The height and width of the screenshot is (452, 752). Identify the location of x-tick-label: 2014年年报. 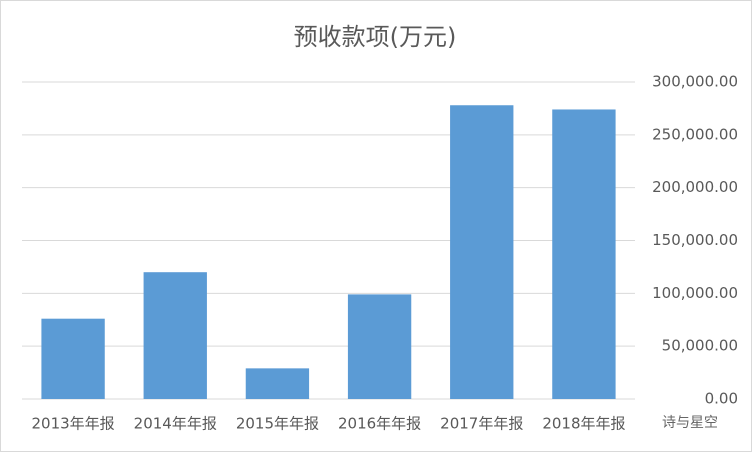
(175, 424).